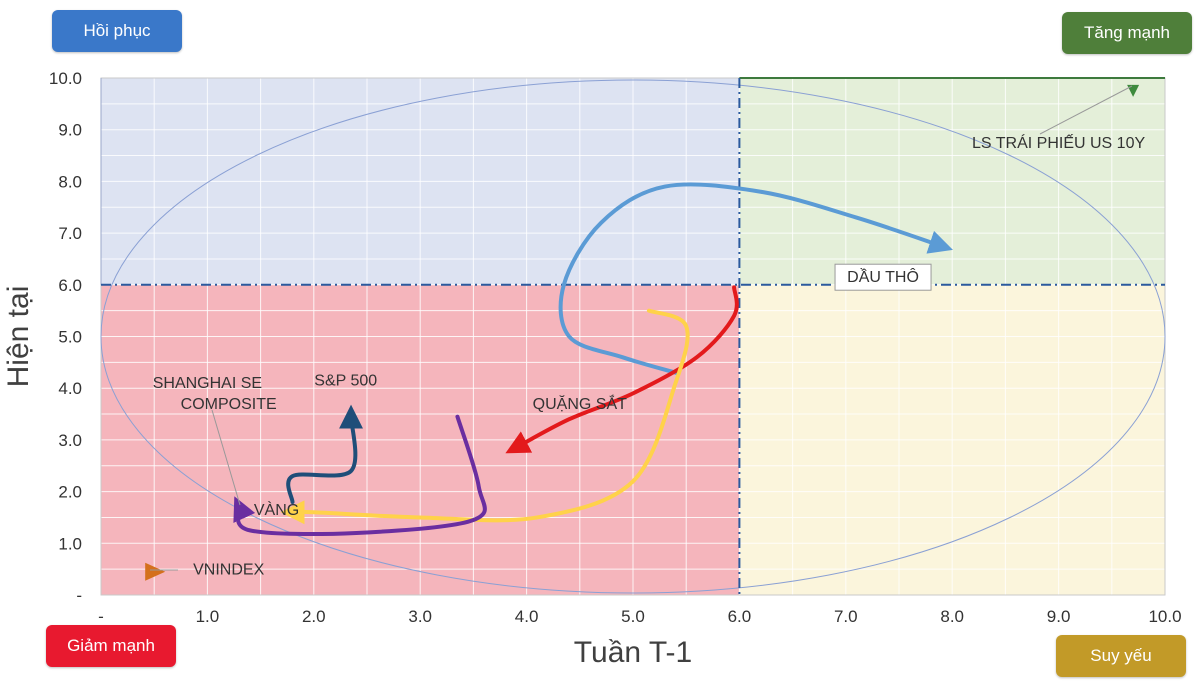 This screenshot has width=1200, height=690. I want to click on annotation-label: SHANGHAI SE, so click(207, 383).